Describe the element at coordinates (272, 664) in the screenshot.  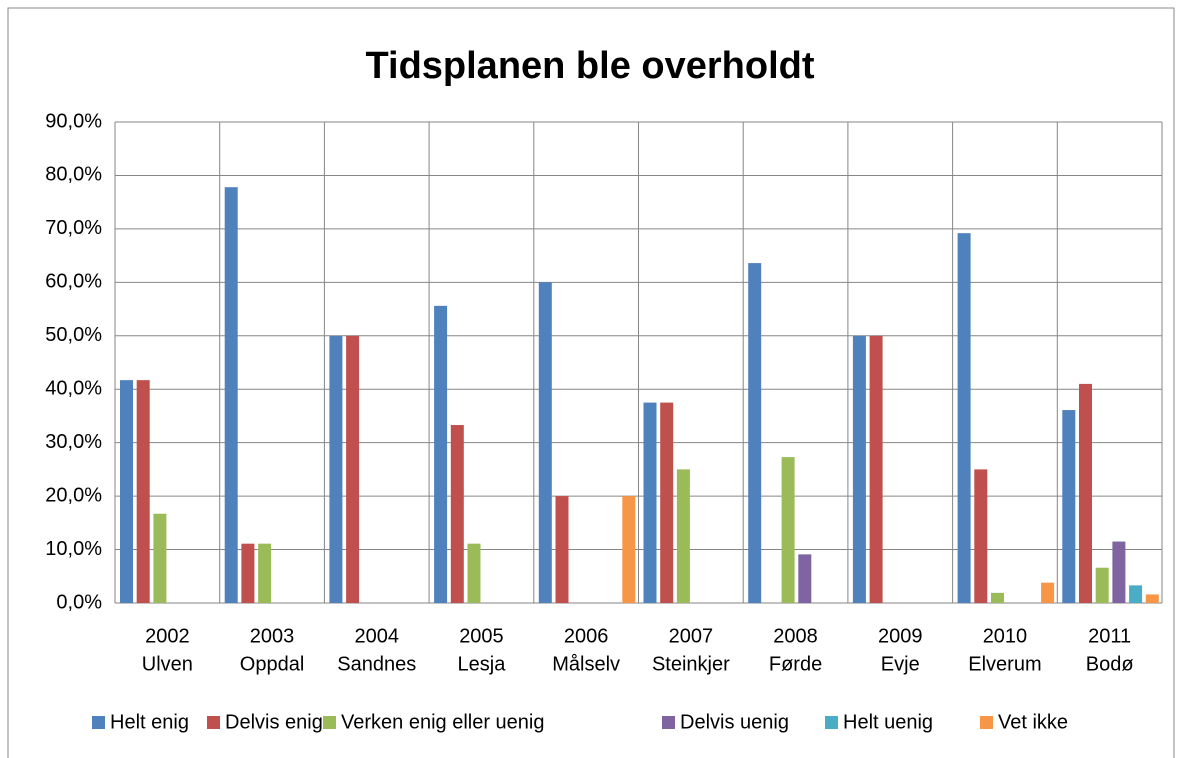
I see `x-tick-label: Oppdal` at that location.